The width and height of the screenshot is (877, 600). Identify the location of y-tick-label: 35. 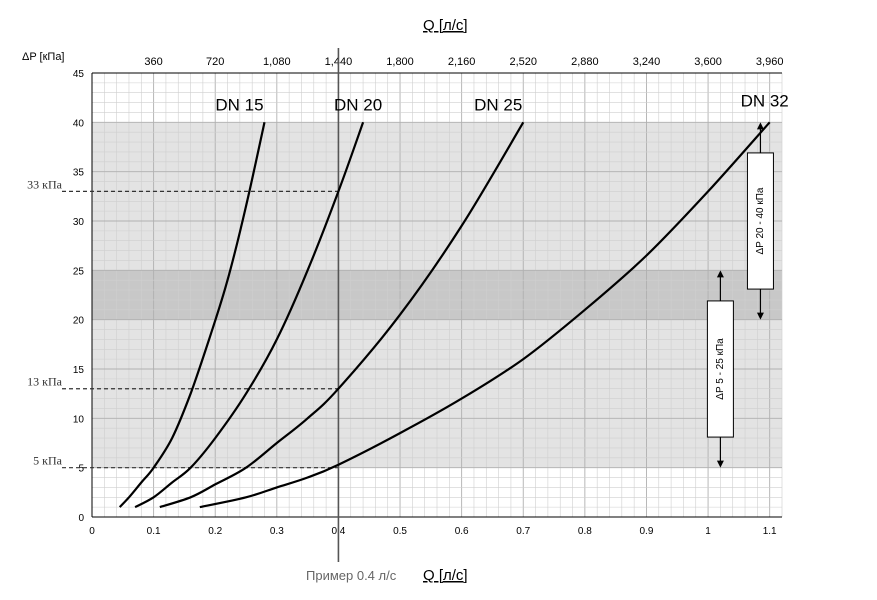
(79, 173).